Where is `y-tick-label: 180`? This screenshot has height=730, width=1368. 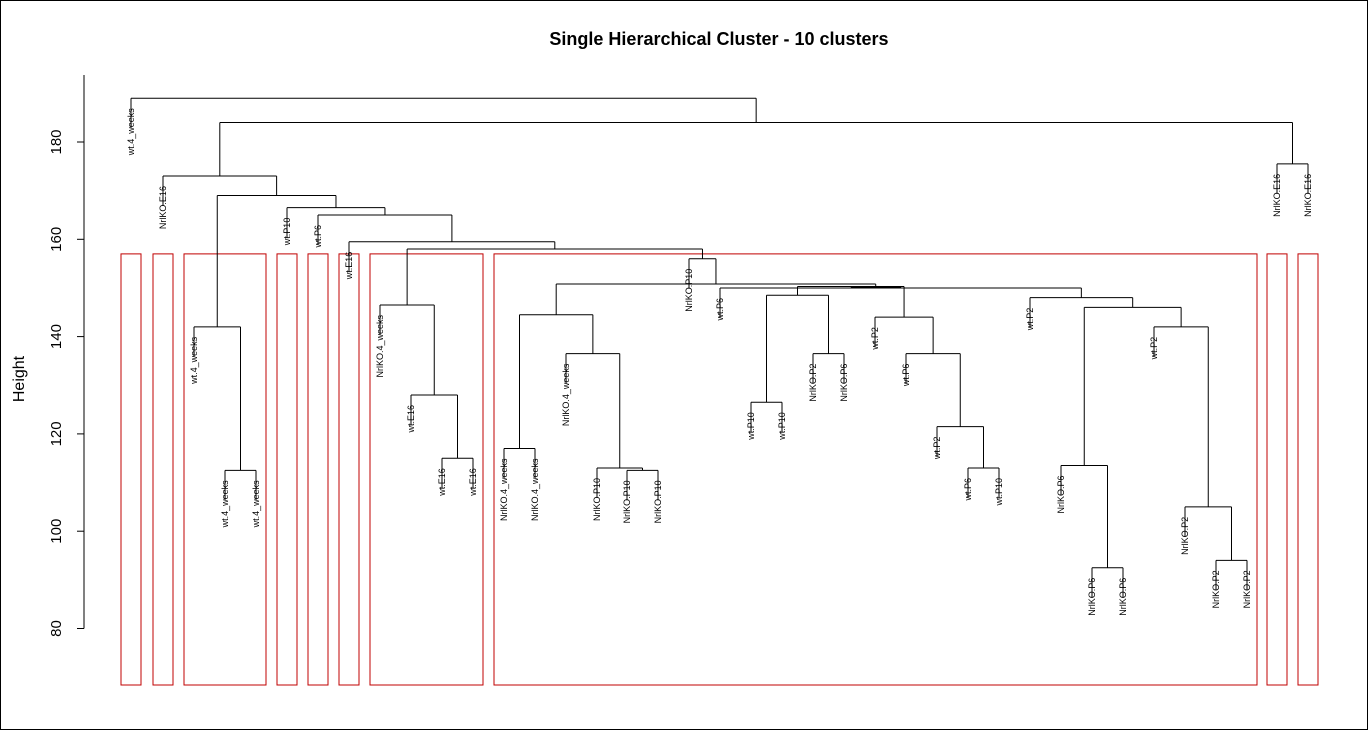
y-tick-label: 180 is located at coordinates (56, 141).